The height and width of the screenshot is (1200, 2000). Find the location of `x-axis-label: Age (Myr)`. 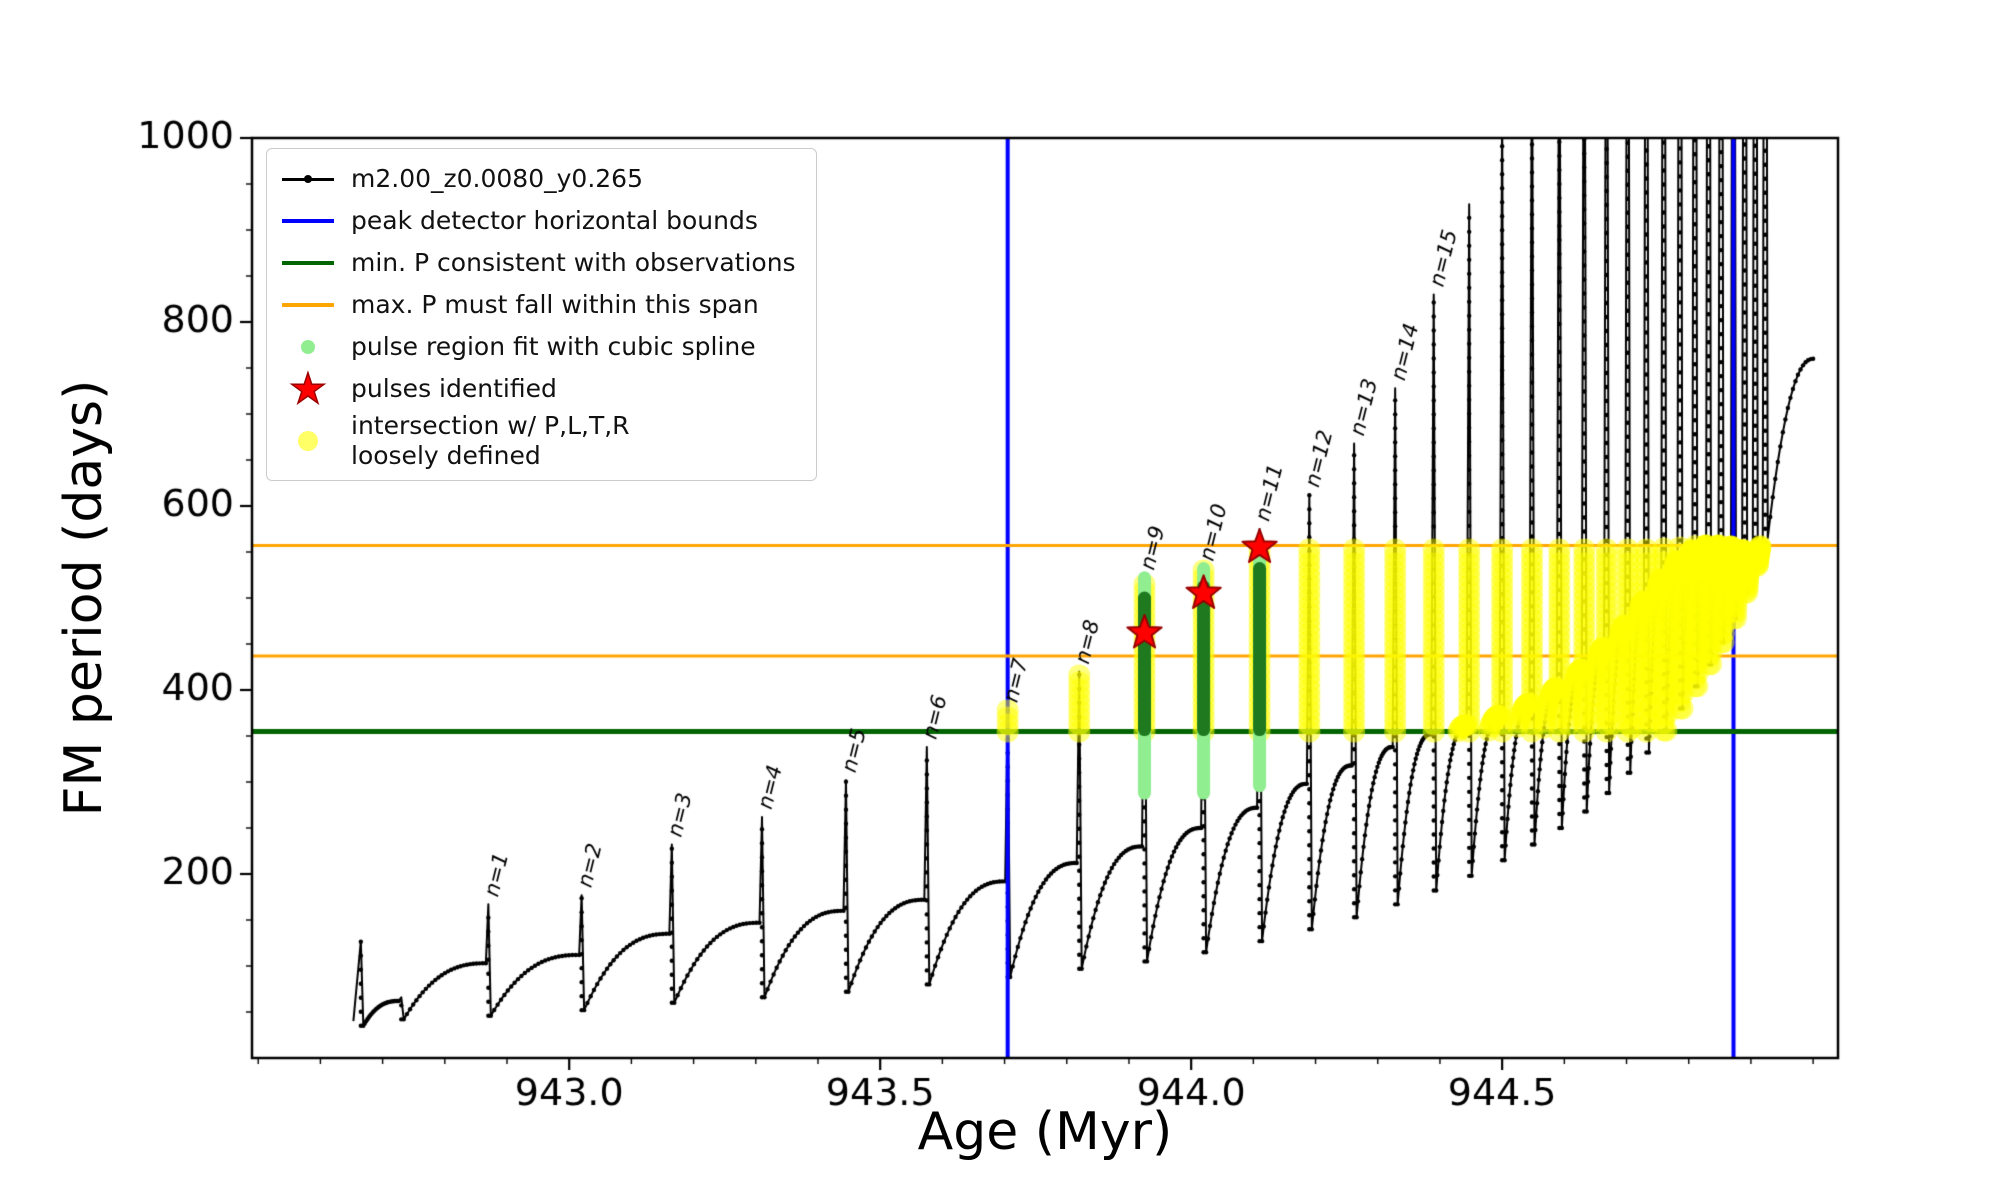

x-axis-label: Age (Myr) is located at coordinates (1045, 1132).